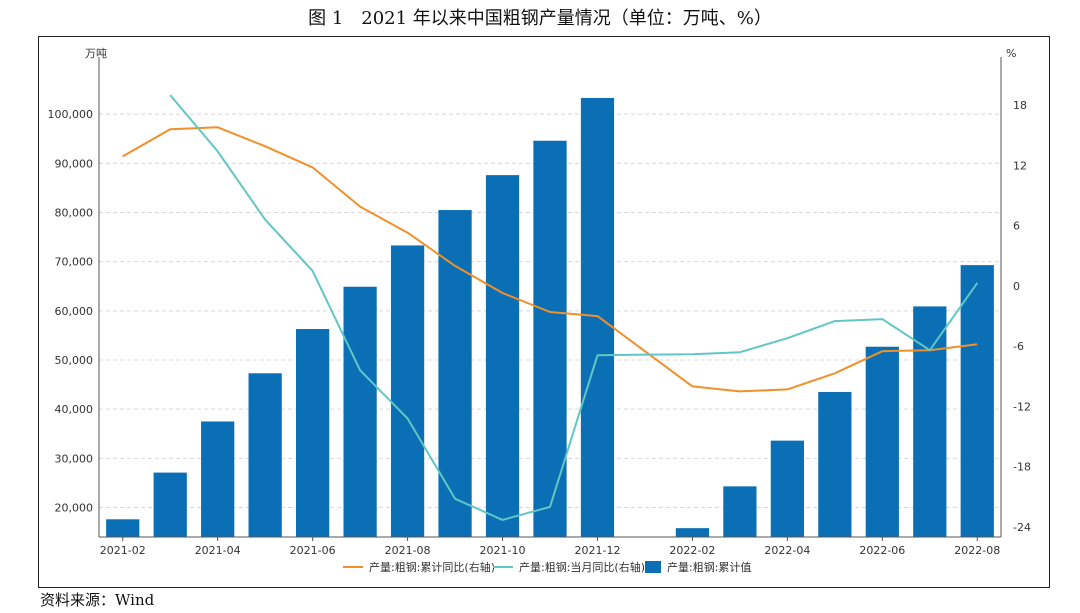 Image resolution: width=1080 pixels, height=613 pixels. What do you see at coordinates (408, 550) in the screenshot?
I see `x-tick-label: 2021-08` at bounding box center [408, 550].